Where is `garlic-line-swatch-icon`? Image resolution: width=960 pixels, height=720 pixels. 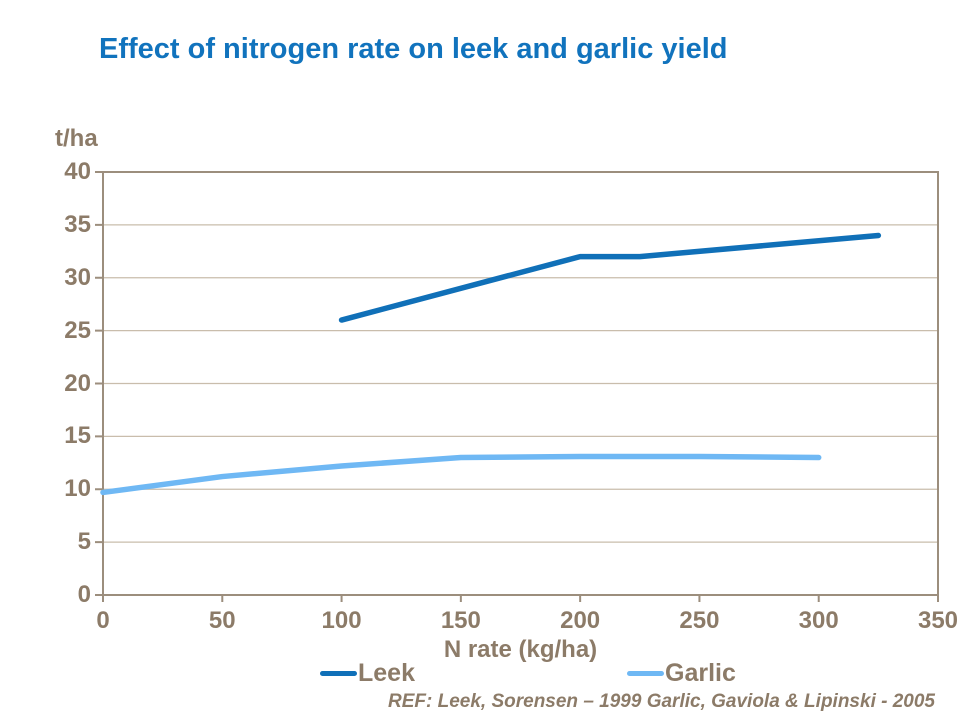
garlic-line-swatch-icon is located at coordinates (645, 673).